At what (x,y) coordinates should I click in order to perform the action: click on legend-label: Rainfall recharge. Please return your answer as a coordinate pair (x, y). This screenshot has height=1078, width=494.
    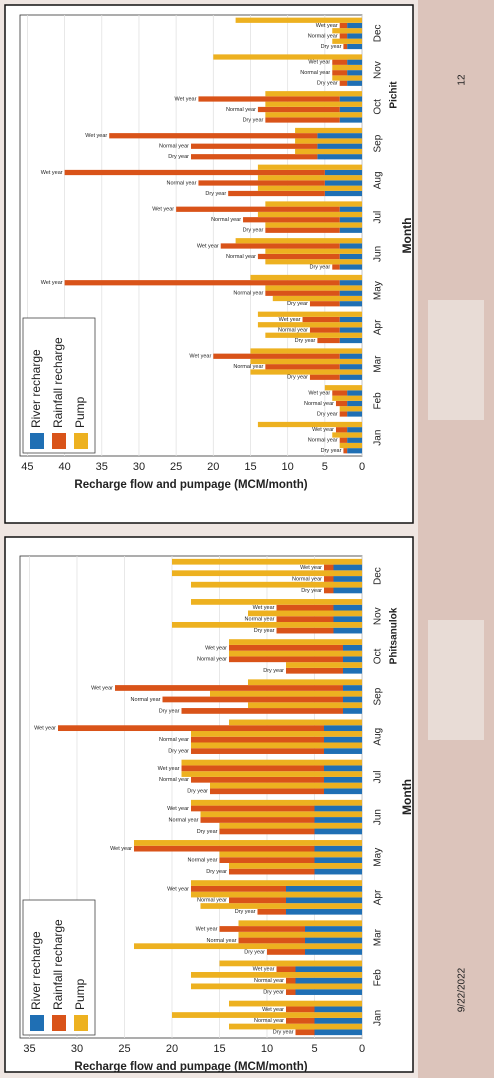
    Looking at the image, I should click on (58, 382).